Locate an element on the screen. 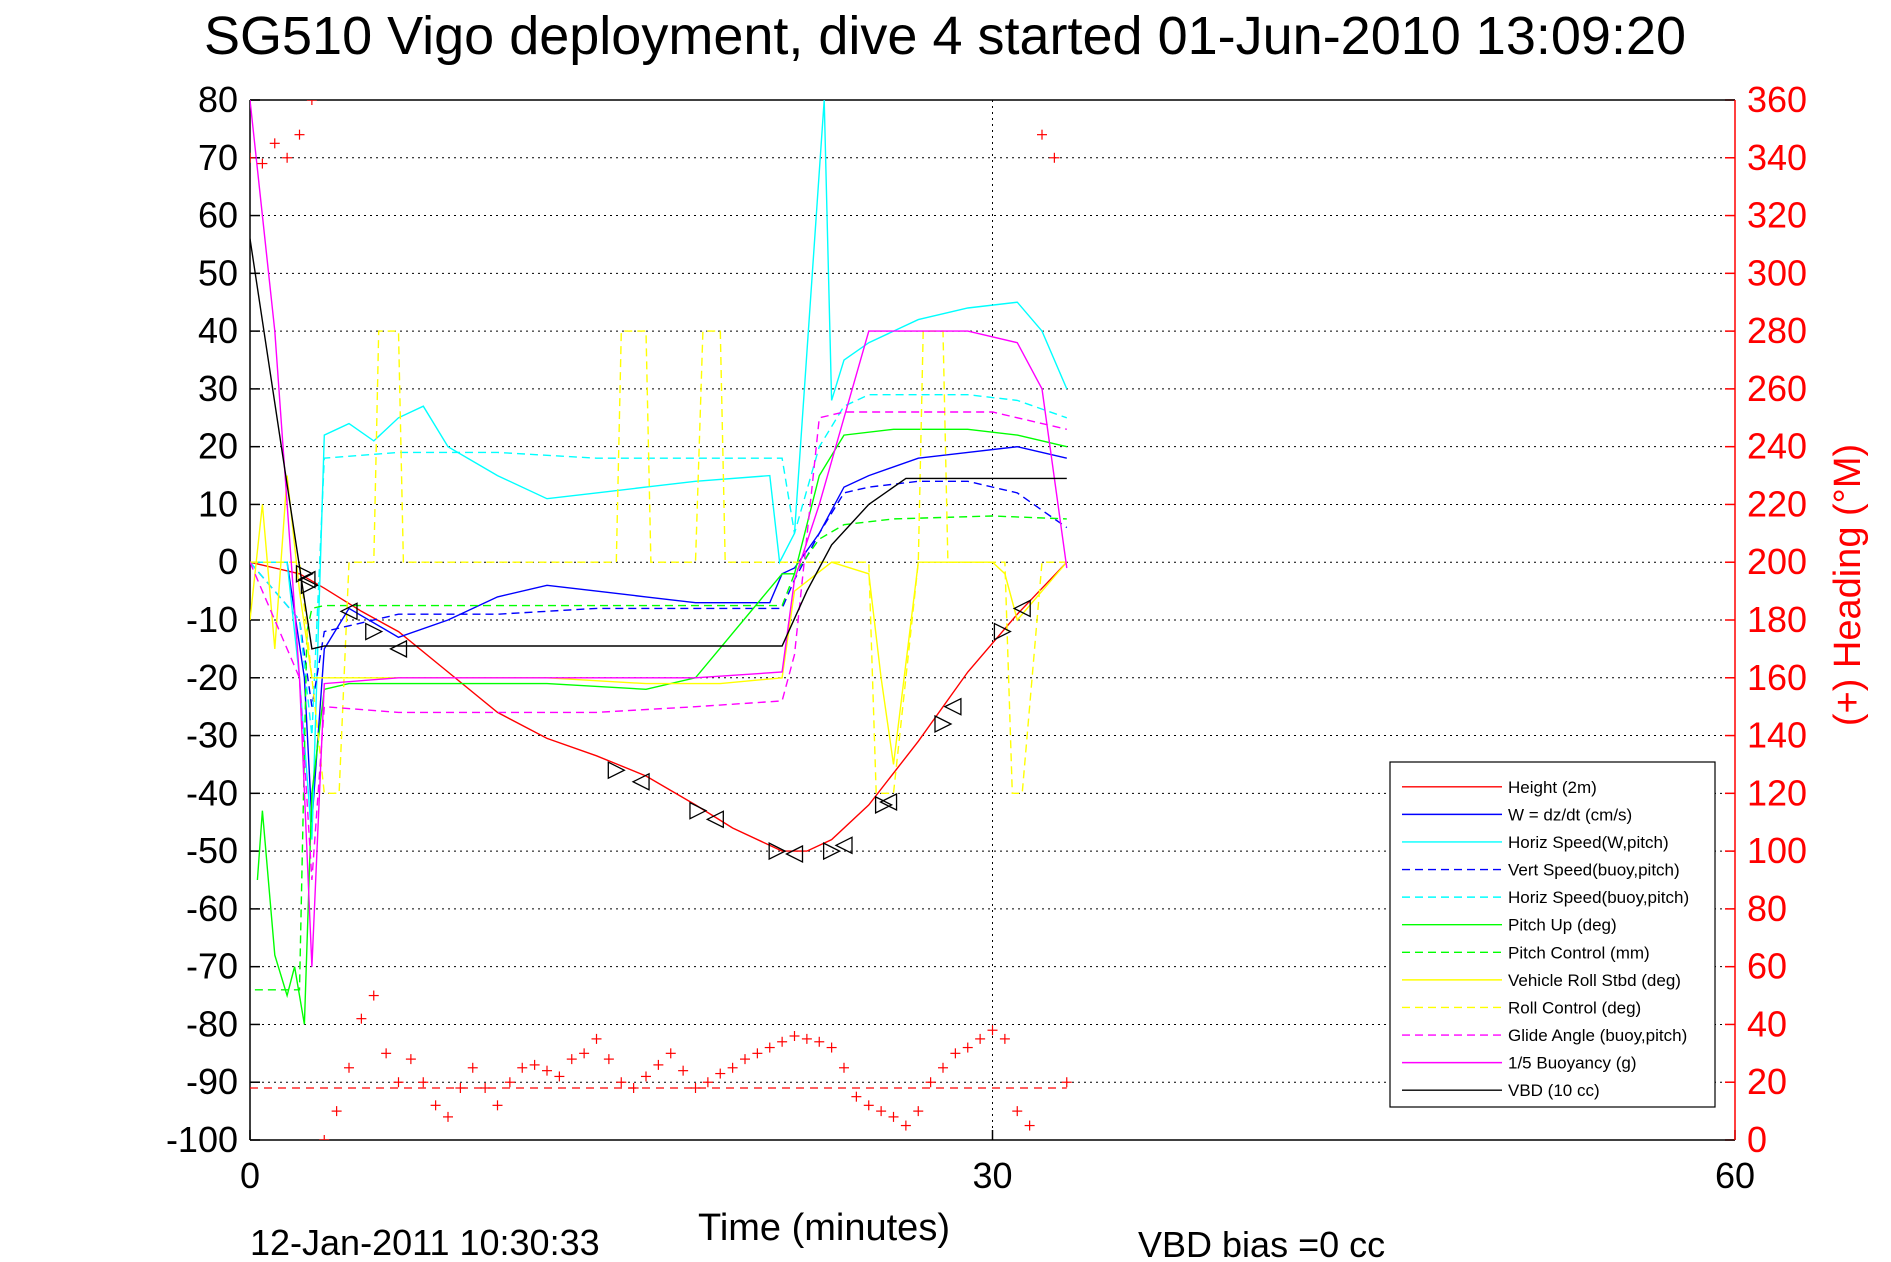 The image size is (1891, 1262). y2-tick-label: 20 is located at coordinates (1767, 1081).